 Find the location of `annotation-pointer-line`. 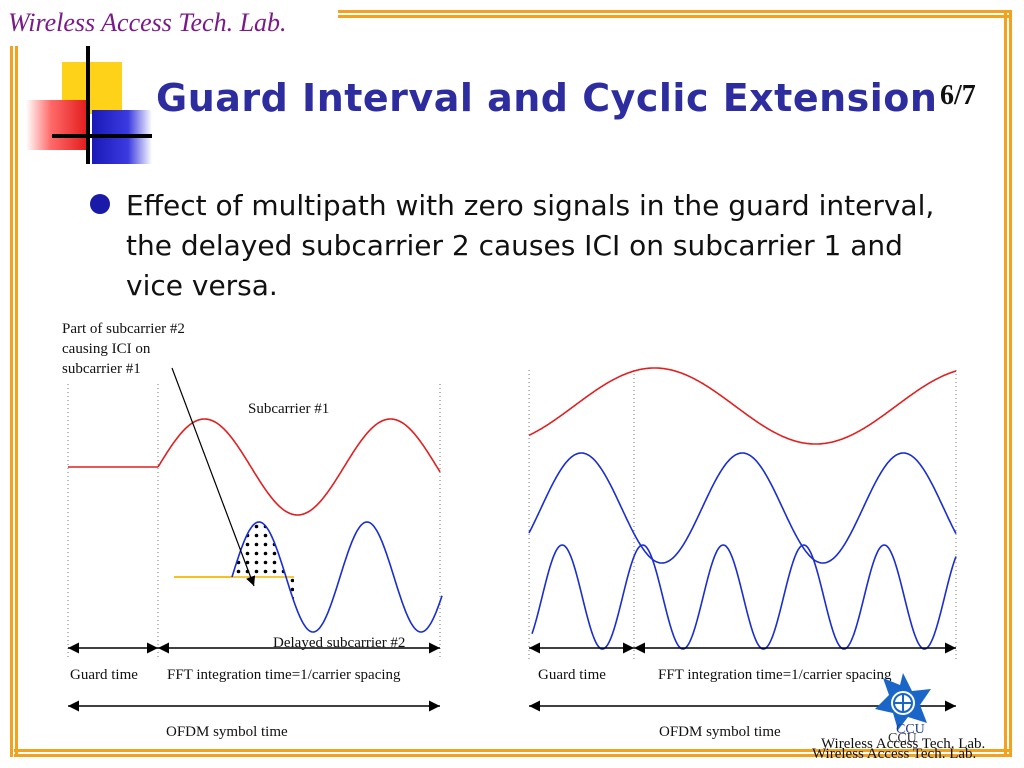

annotation-pointer-line is located at coordinates (213, 477).